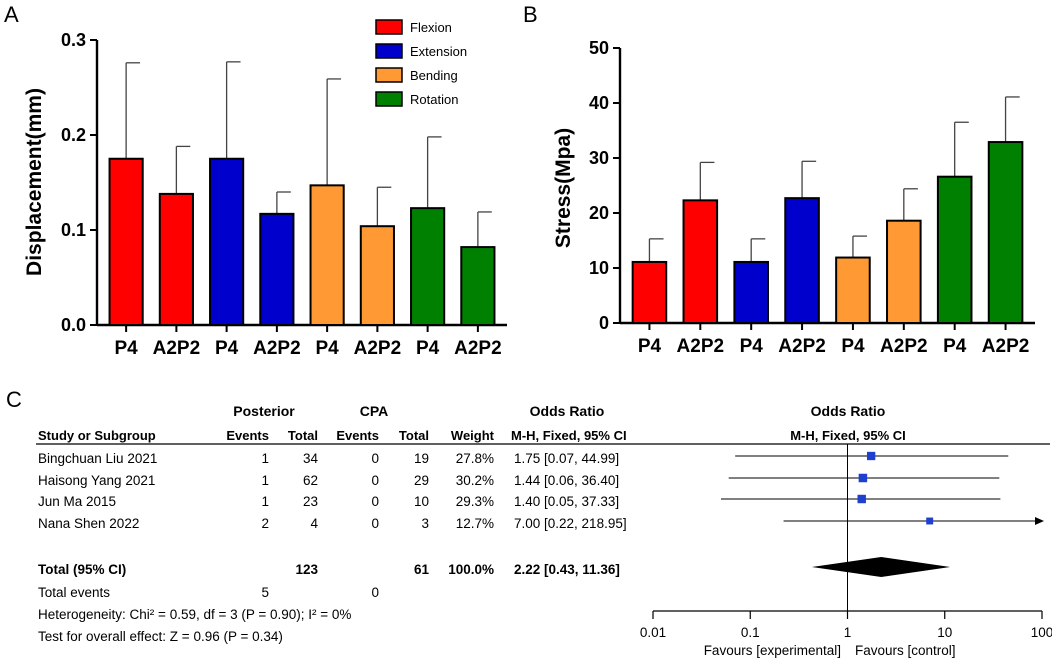  Describe the element at coordinates (77, 501) in the screenshot. I see `study-name: Jun Ma 2015` at that location.